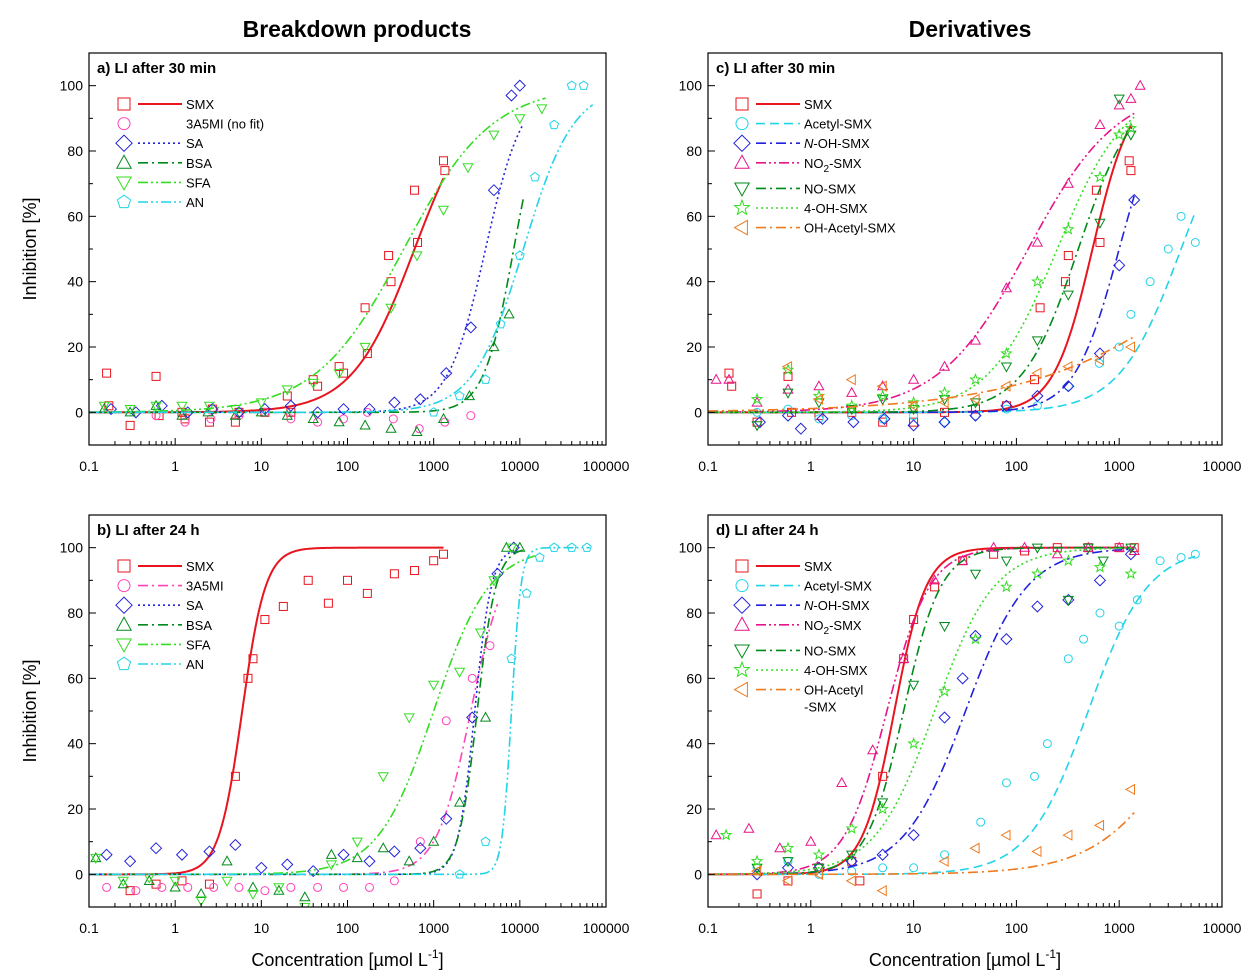 This screenshot has width=1253, height=977. I want to click on legend-label-sa: SA, so click(195, 143).